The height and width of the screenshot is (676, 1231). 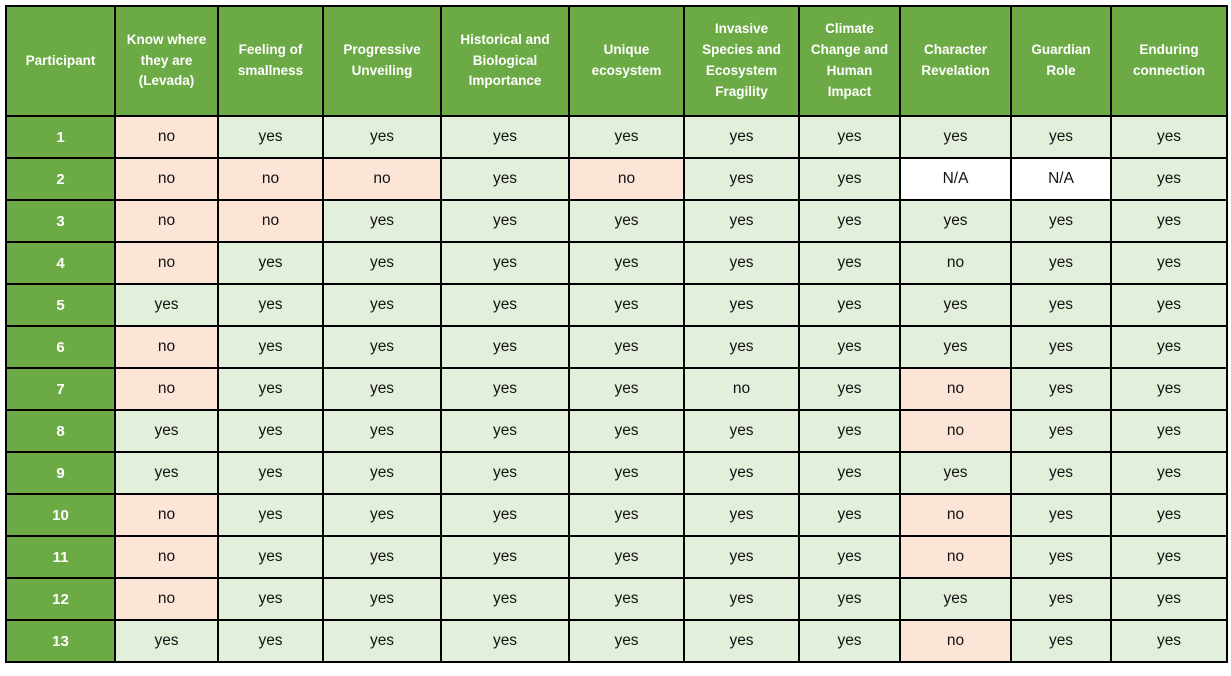 I want to click on row-header-participant: 8, so click(x=60, y=431).